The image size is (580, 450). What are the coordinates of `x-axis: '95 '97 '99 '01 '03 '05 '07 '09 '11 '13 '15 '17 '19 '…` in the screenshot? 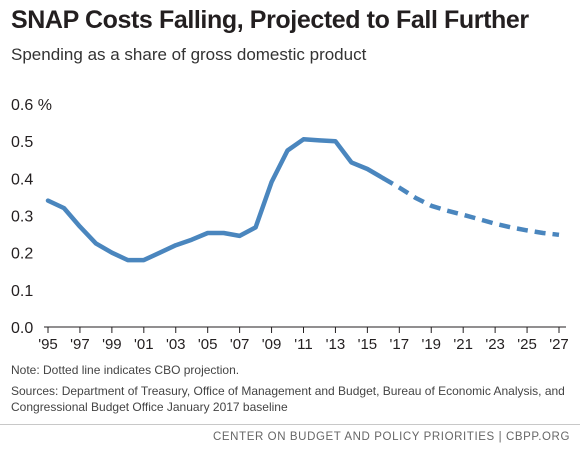 It's located at (303, 340).